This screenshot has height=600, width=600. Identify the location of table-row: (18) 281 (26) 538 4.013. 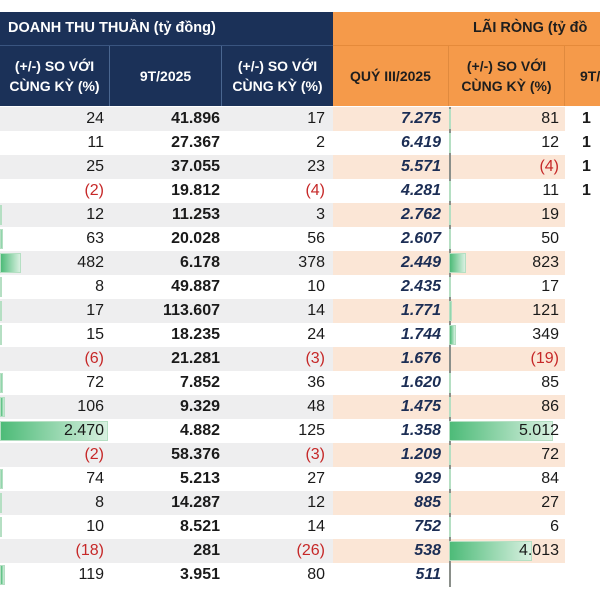
(300, 551).